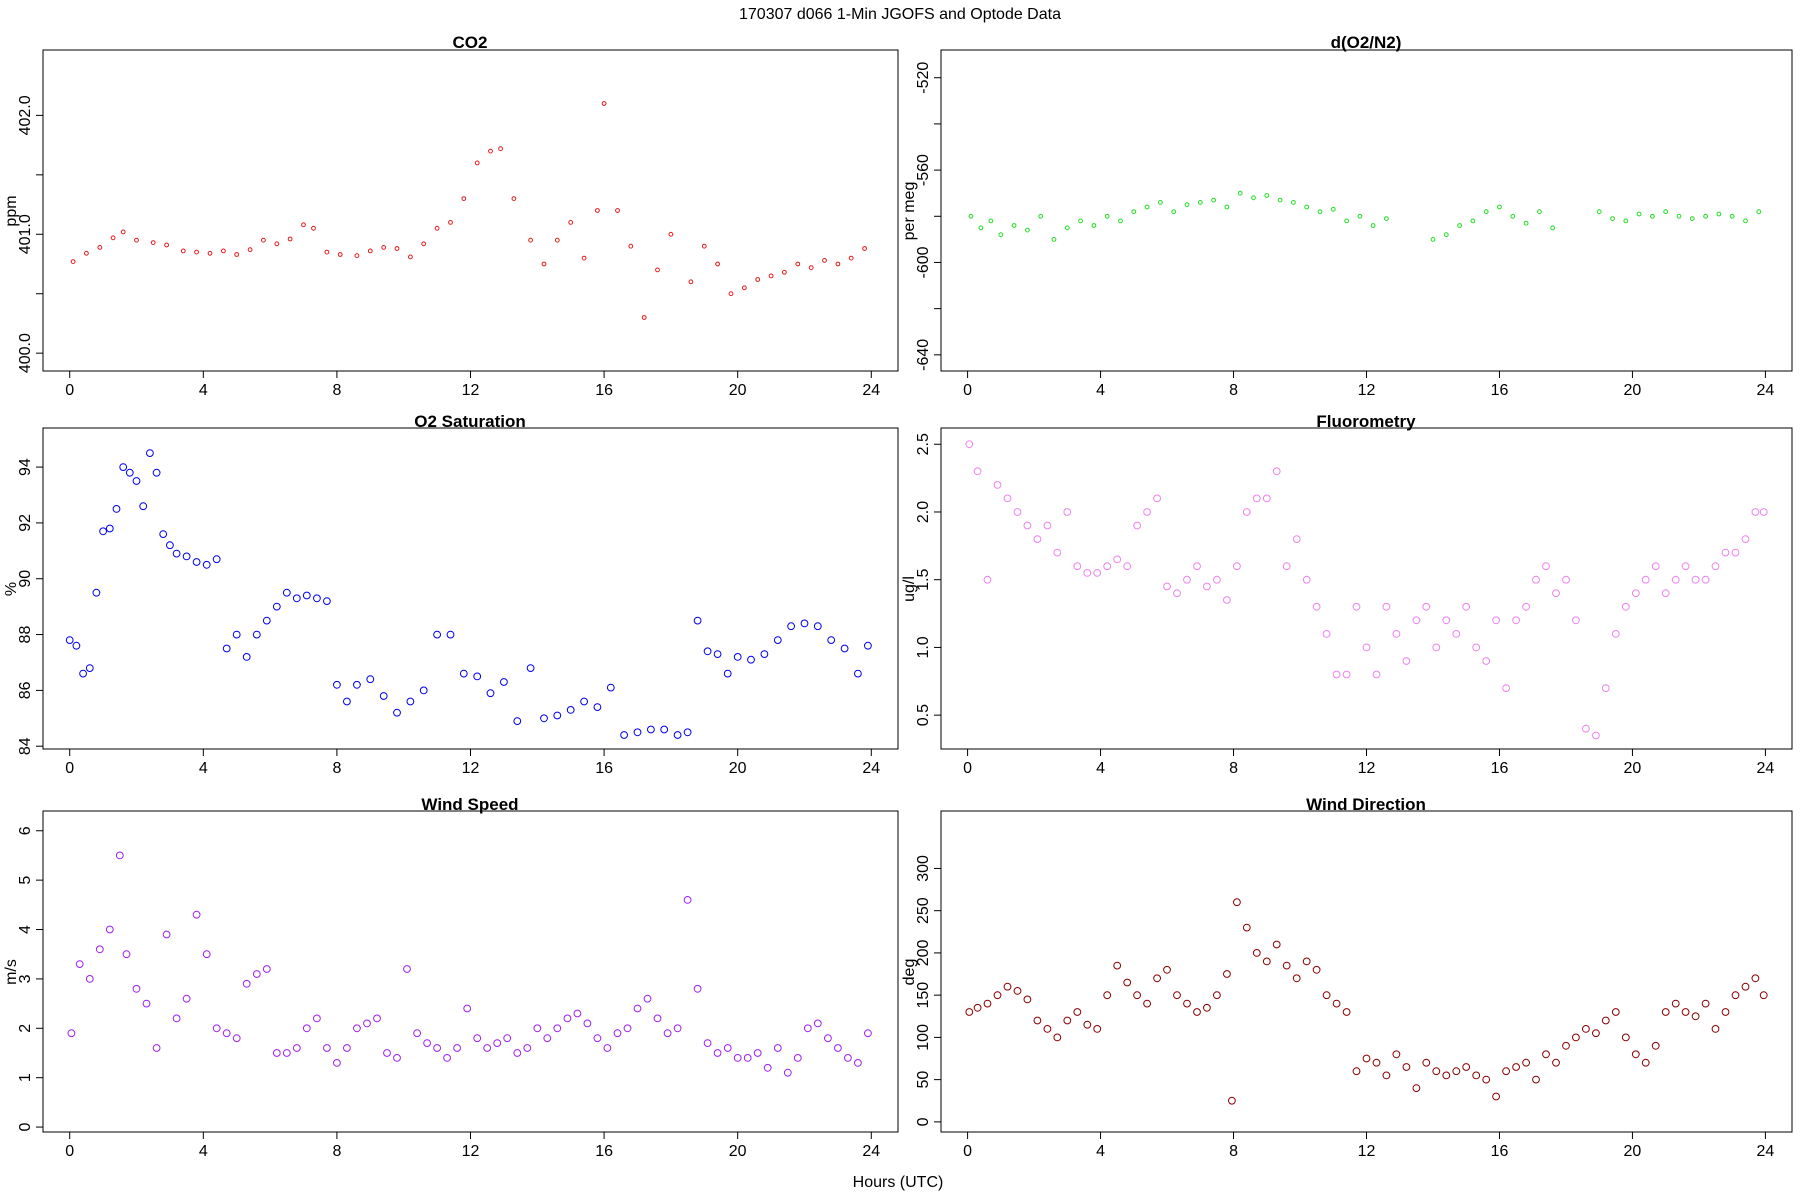 The width and height of the screenshot is (1800, 1200). I want to click on y-tick-label: 92, so click(25, 523).